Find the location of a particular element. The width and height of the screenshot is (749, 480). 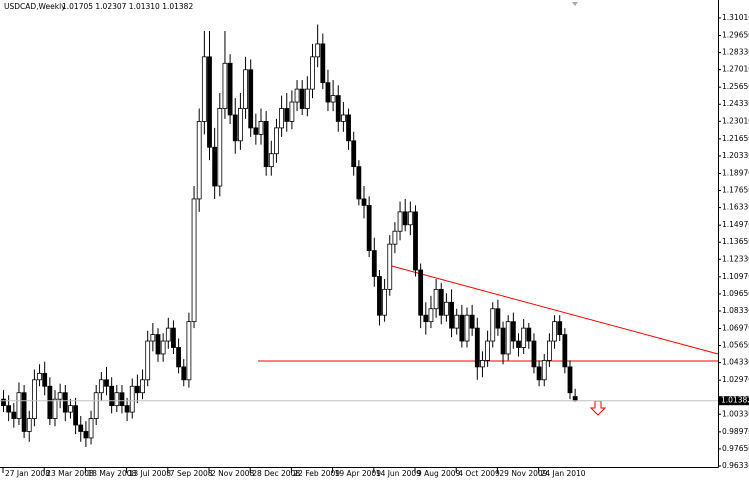

y-tick-label: 1.29650 is located at coordinates (735, 35).